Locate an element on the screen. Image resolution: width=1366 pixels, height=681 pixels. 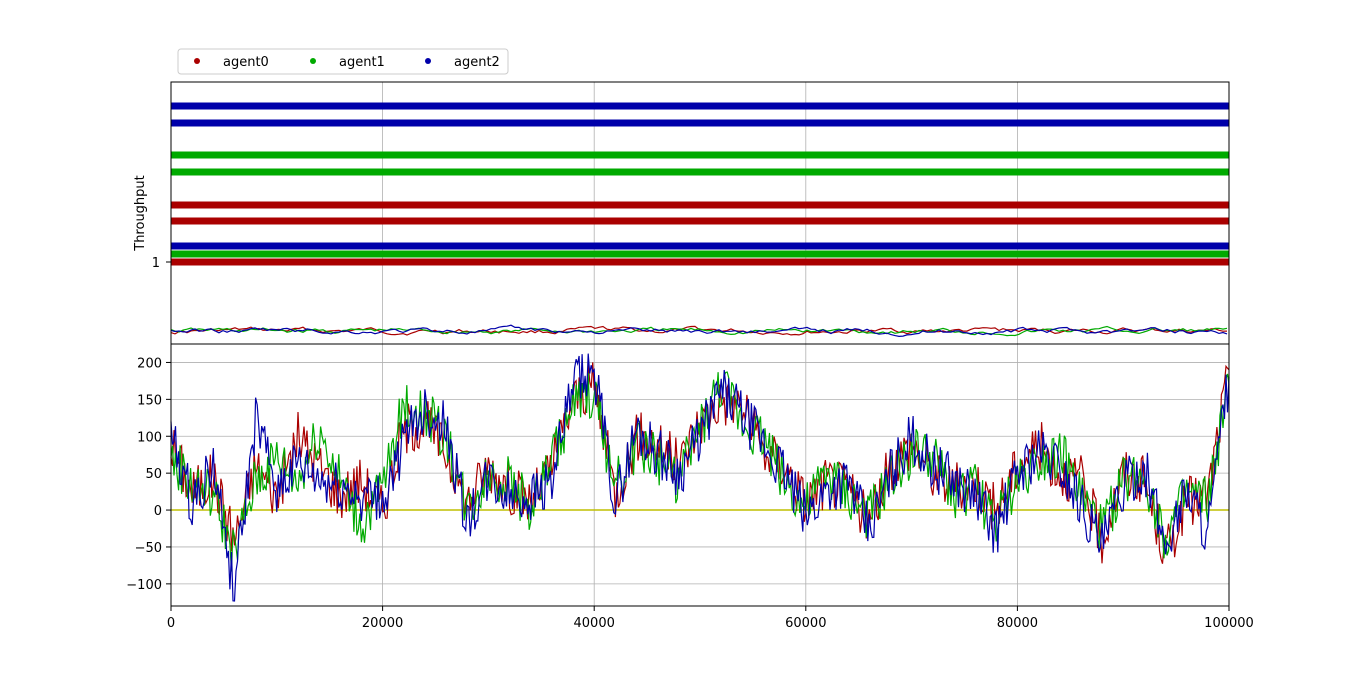
top-panel-throughput-traces is located at coordinates (699, 331).